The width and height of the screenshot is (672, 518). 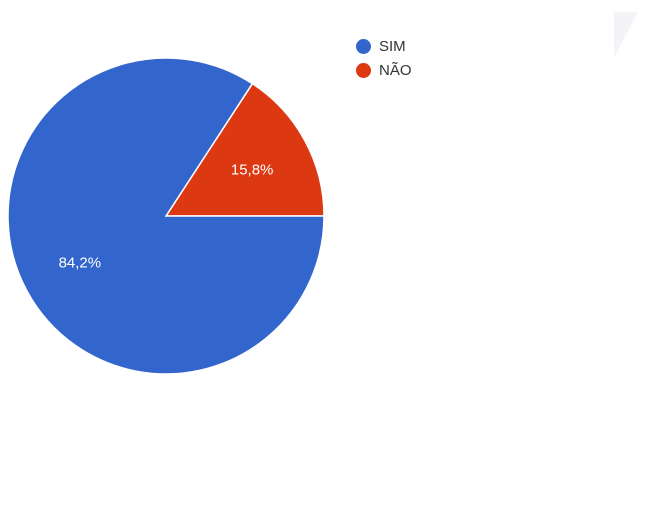 I want to click on slice-label-nao: 15,8%, so click(x=252, y=169).